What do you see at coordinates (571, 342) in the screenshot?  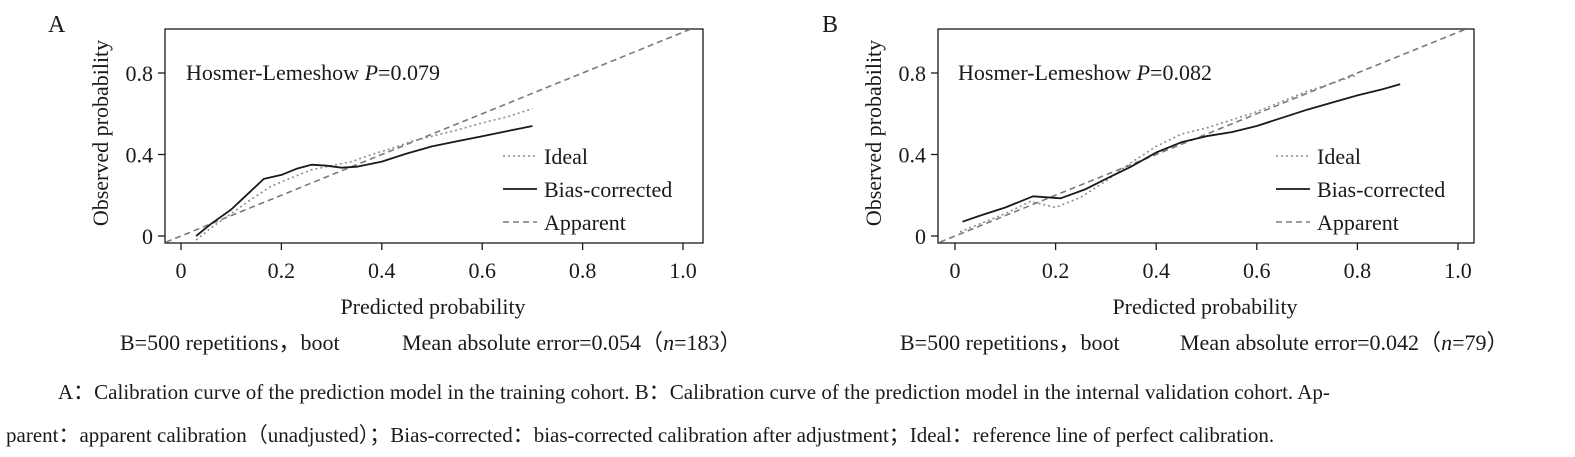 I see `mean-absolute-error-note: Mean absolute error=0.054（n=183）` at bounding box center [571, 342].